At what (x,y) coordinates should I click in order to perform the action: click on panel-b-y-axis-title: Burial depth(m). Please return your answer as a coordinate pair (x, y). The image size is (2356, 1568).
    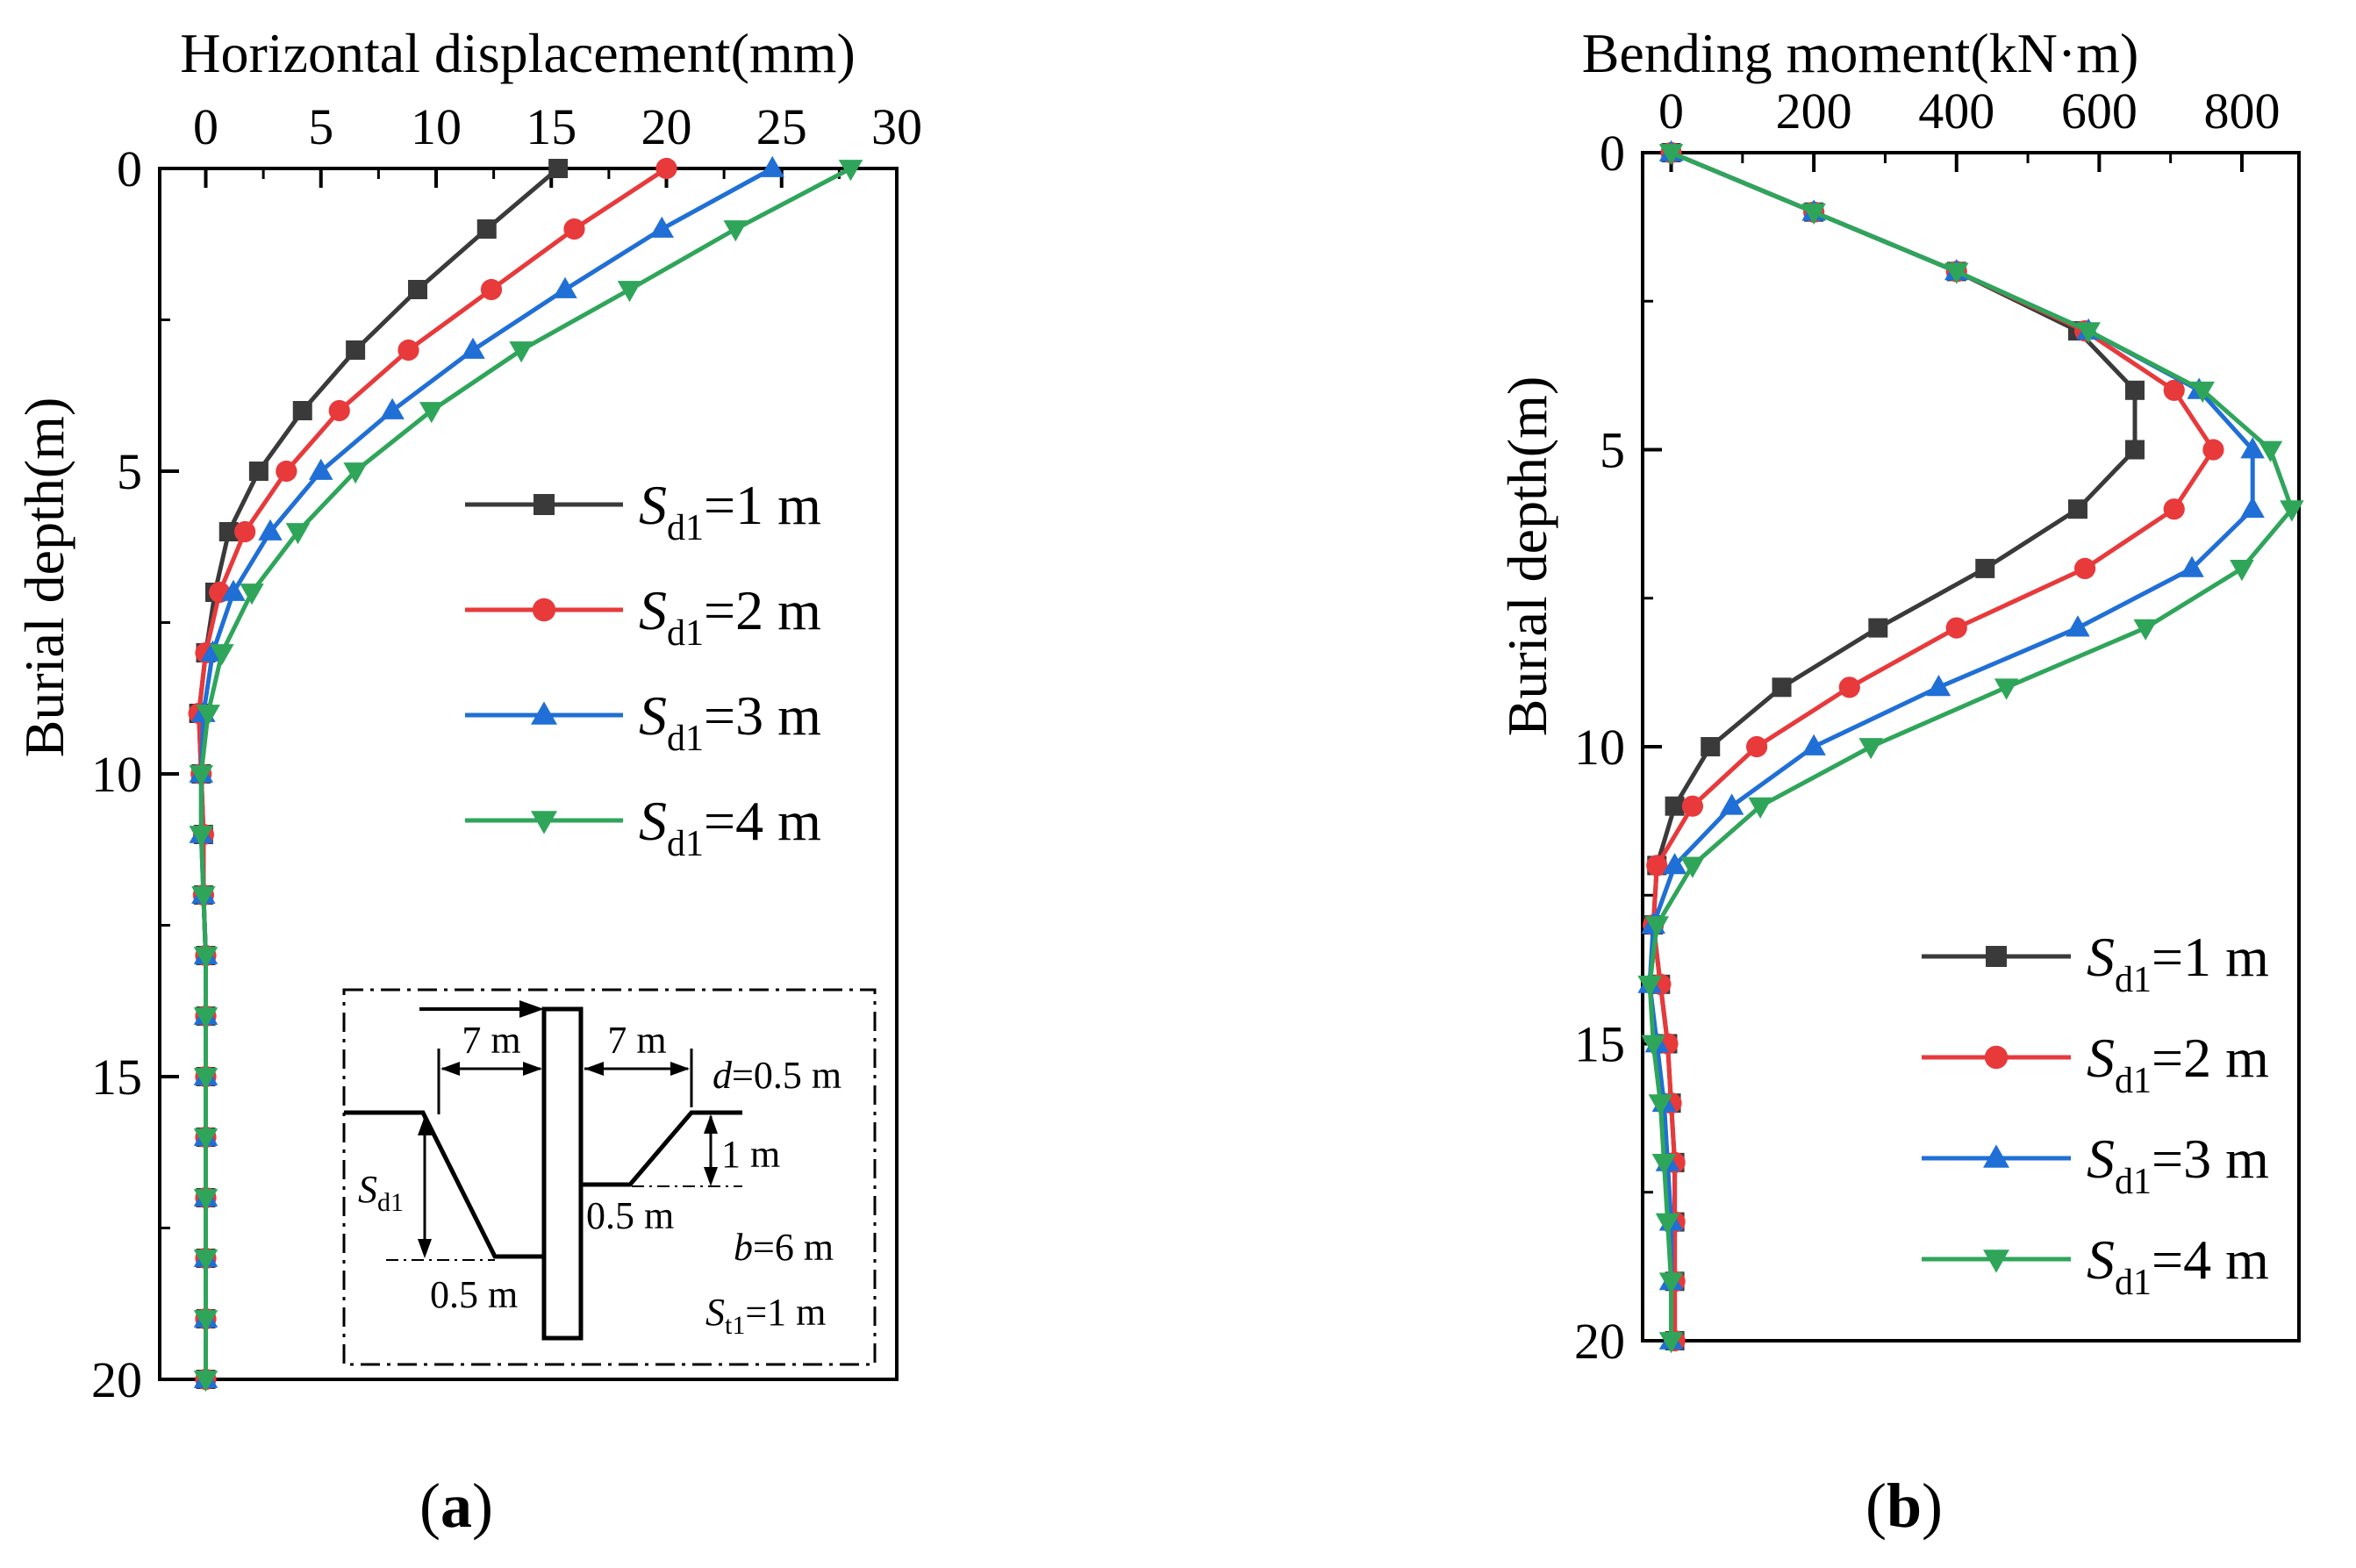
    Looking at the image, I should click on (1527, 556).